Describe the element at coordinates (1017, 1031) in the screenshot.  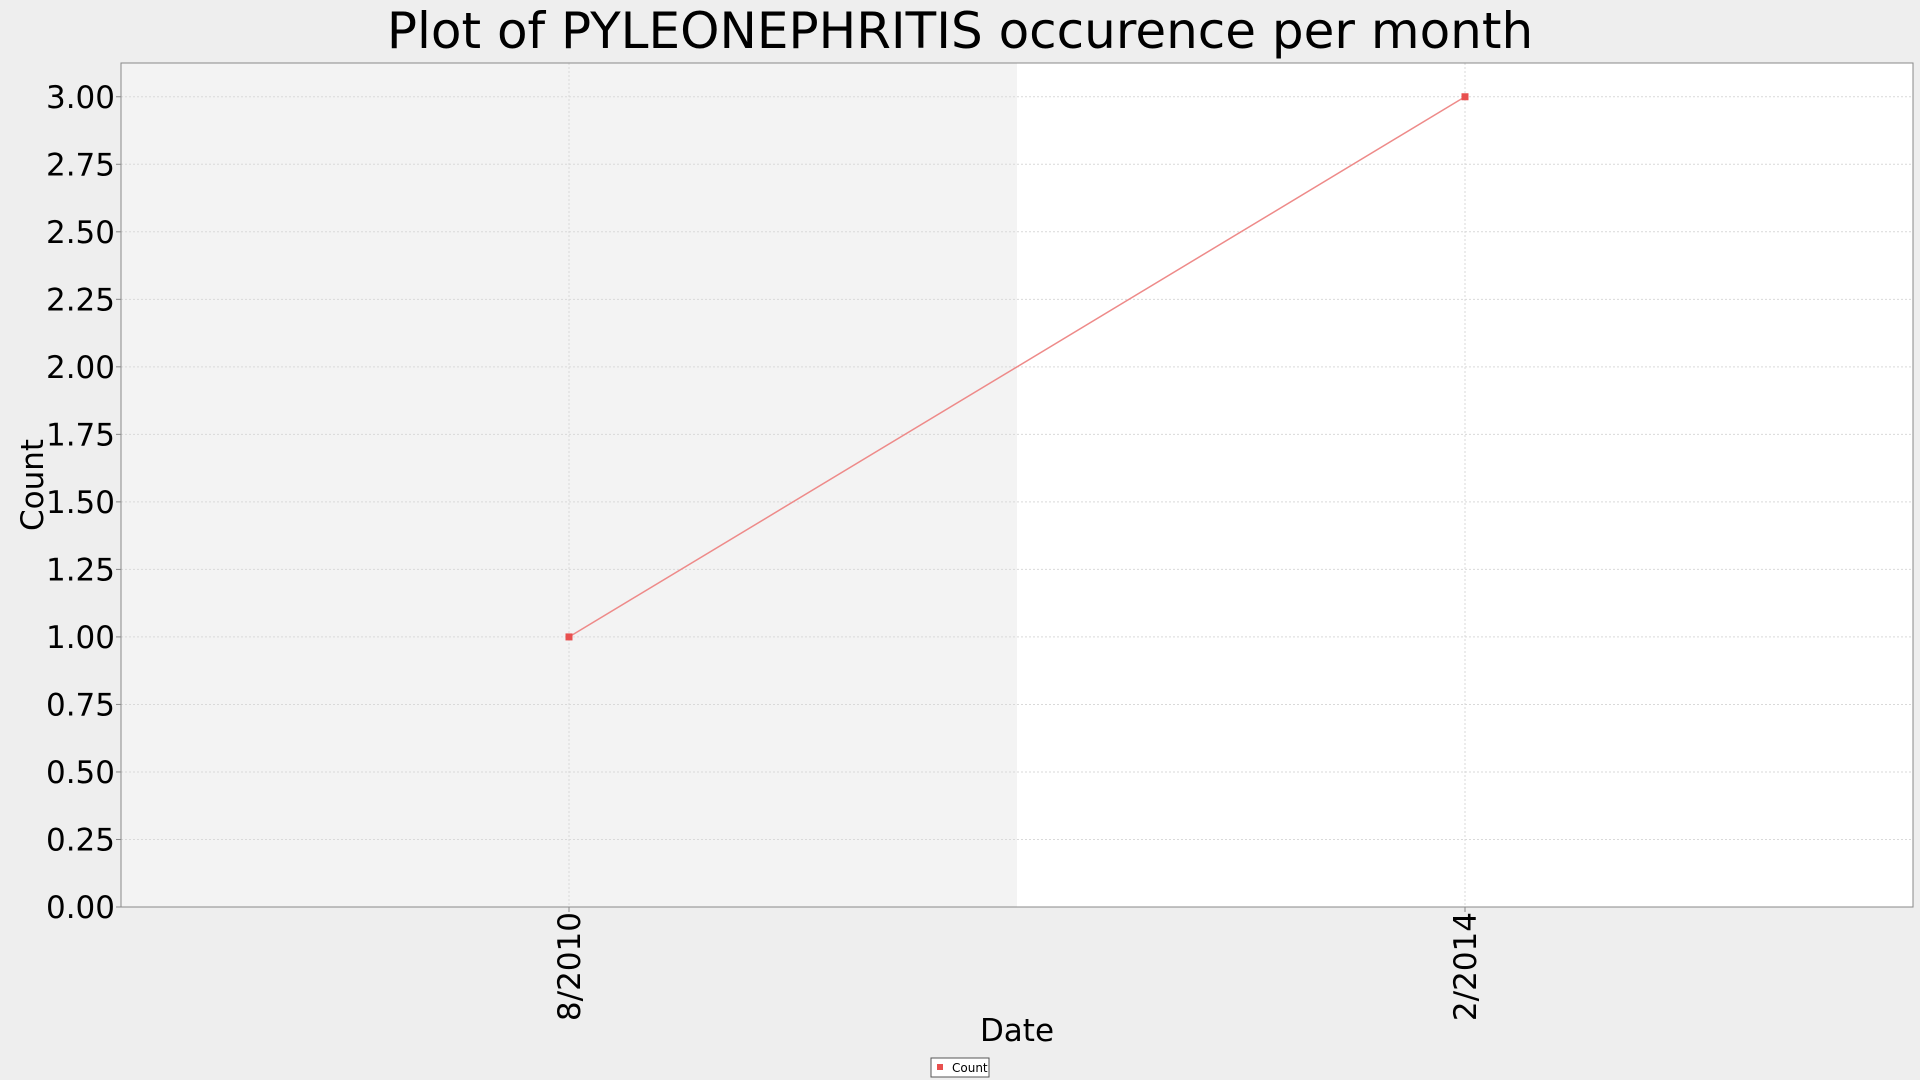
I see `x-axis-label: Date` at that location.